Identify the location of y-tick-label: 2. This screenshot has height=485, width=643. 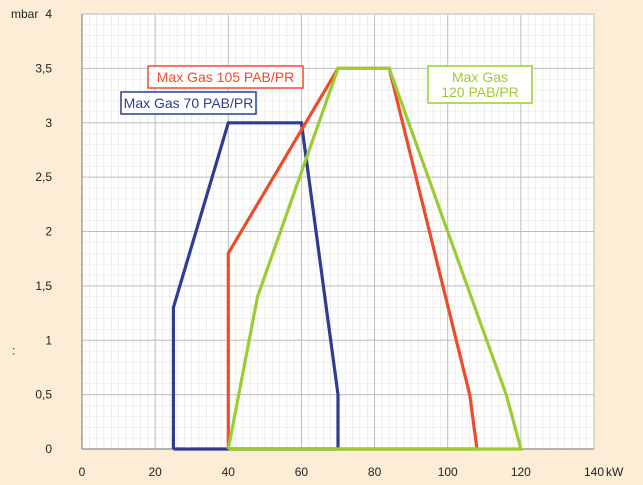
(48, 232).